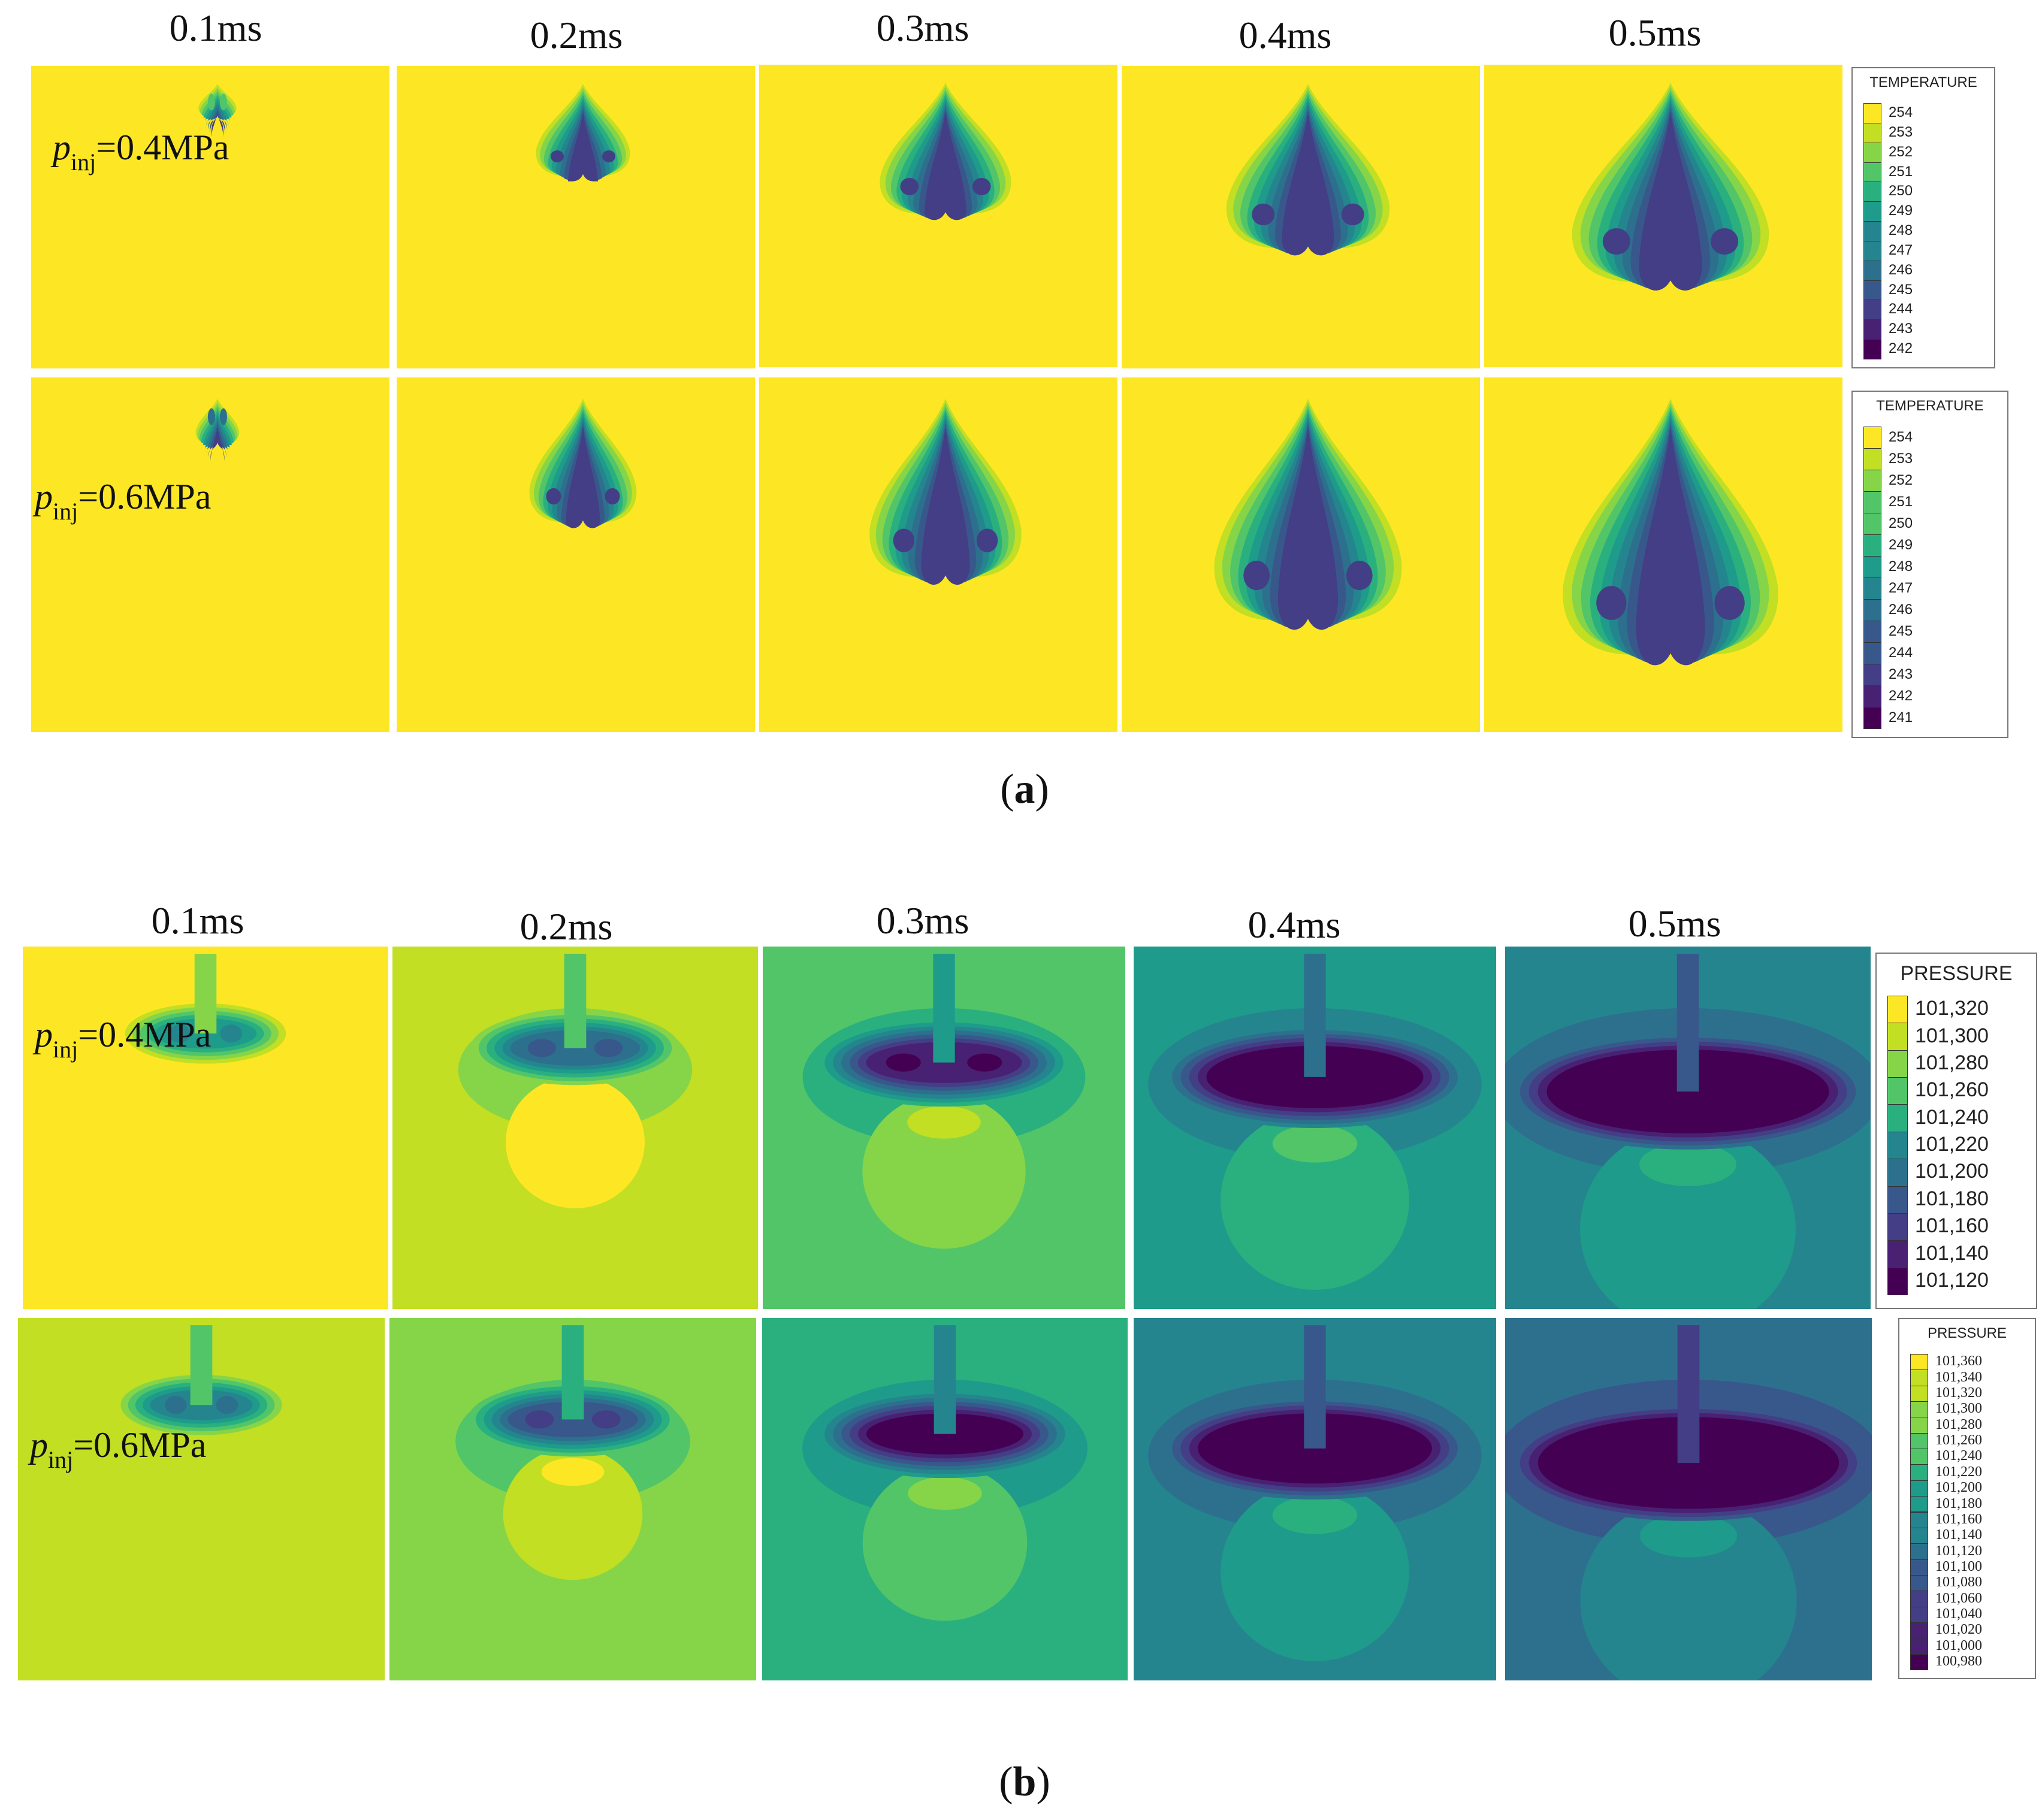 The height and width of the screenshot is (1820, 2039). I want to click on row-label-b-06mpa: pinj=0.6MPa, so click(118, 1449).